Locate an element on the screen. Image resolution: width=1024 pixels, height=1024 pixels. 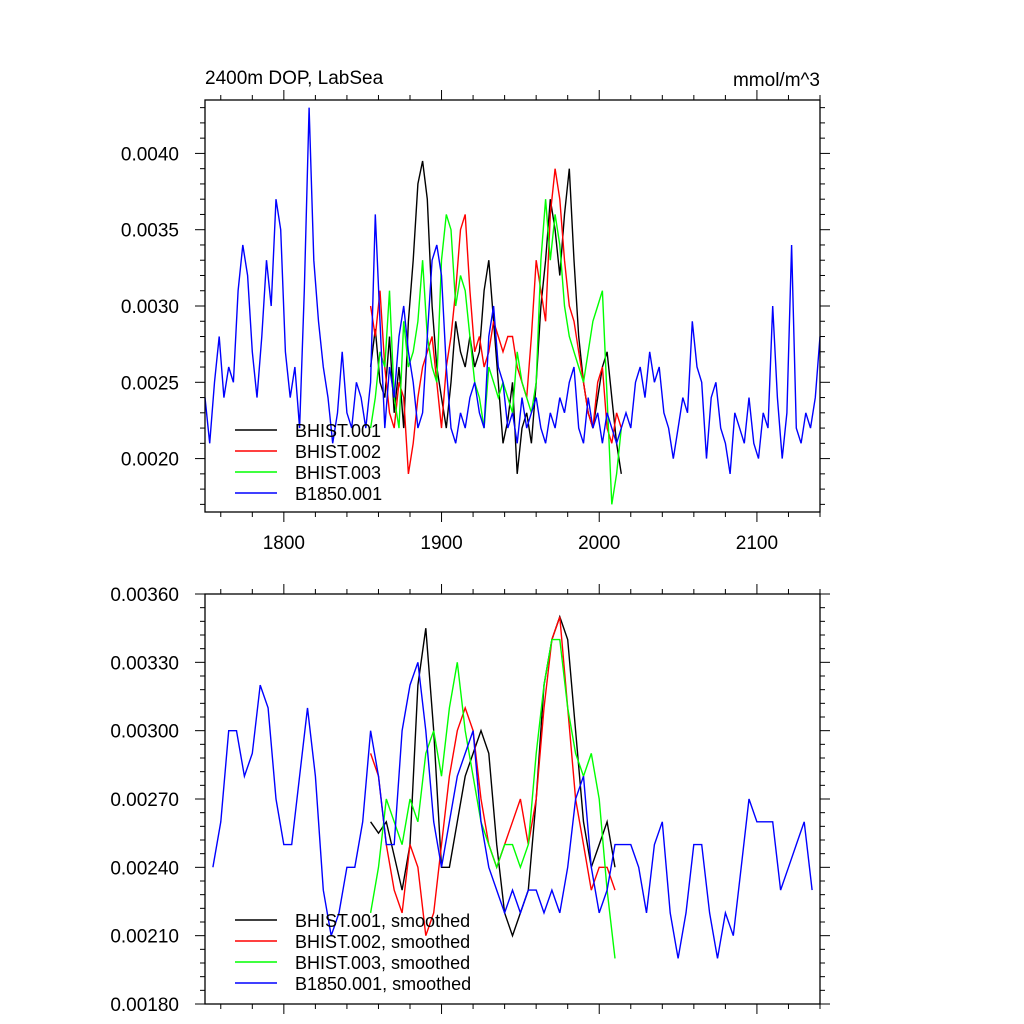
x-tick-label: 2000 is located at coordinates (599, 543).